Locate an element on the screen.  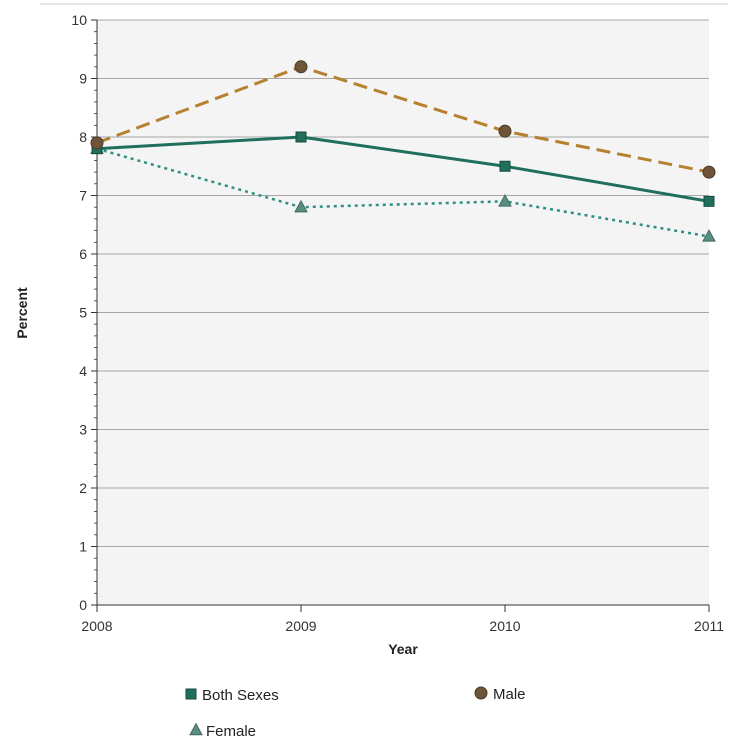
legend-label-both-sexes: Both Sexes is located at coordinates (240, 695).